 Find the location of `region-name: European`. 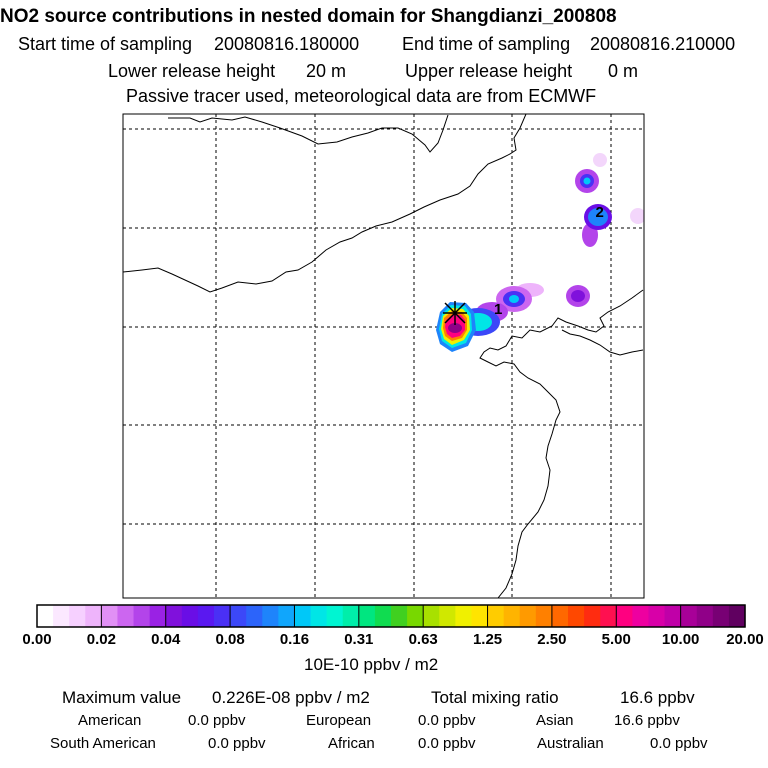

region-name: European is located at coordinates (339, 720).